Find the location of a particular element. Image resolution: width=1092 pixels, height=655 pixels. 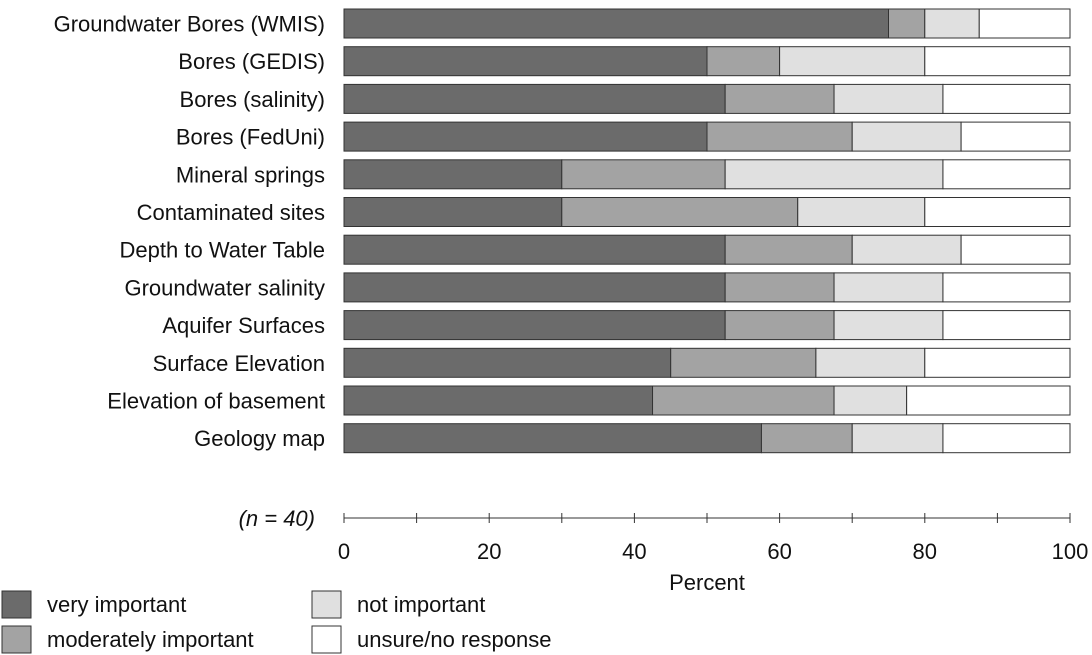

bar-contaminated-sites-not-important is located at coordinates (861, 212).